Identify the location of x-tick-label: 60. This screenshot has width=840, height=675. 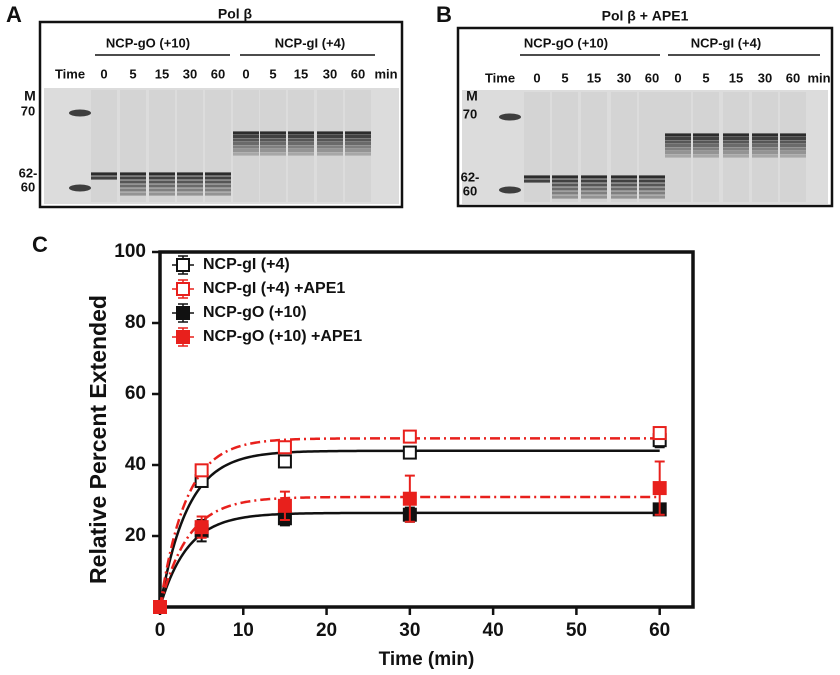
(659, 630).